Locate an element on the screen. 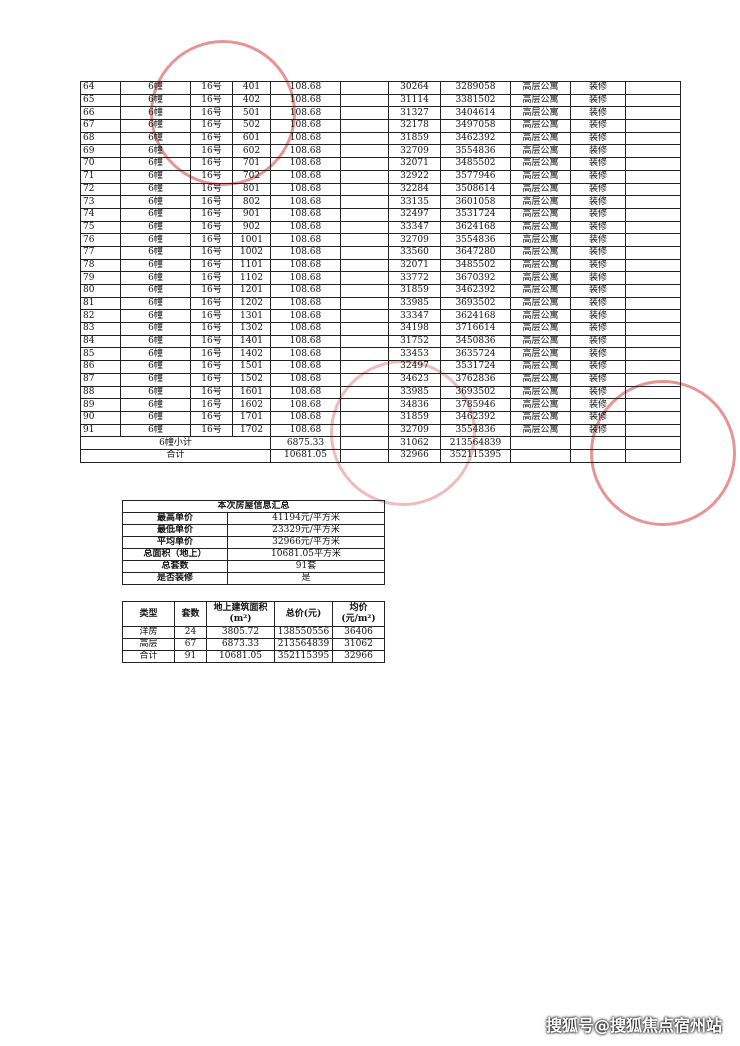 The height and width of the screenshot is (1046, 740). cell: 33347 is located at coordinates (414, 316).